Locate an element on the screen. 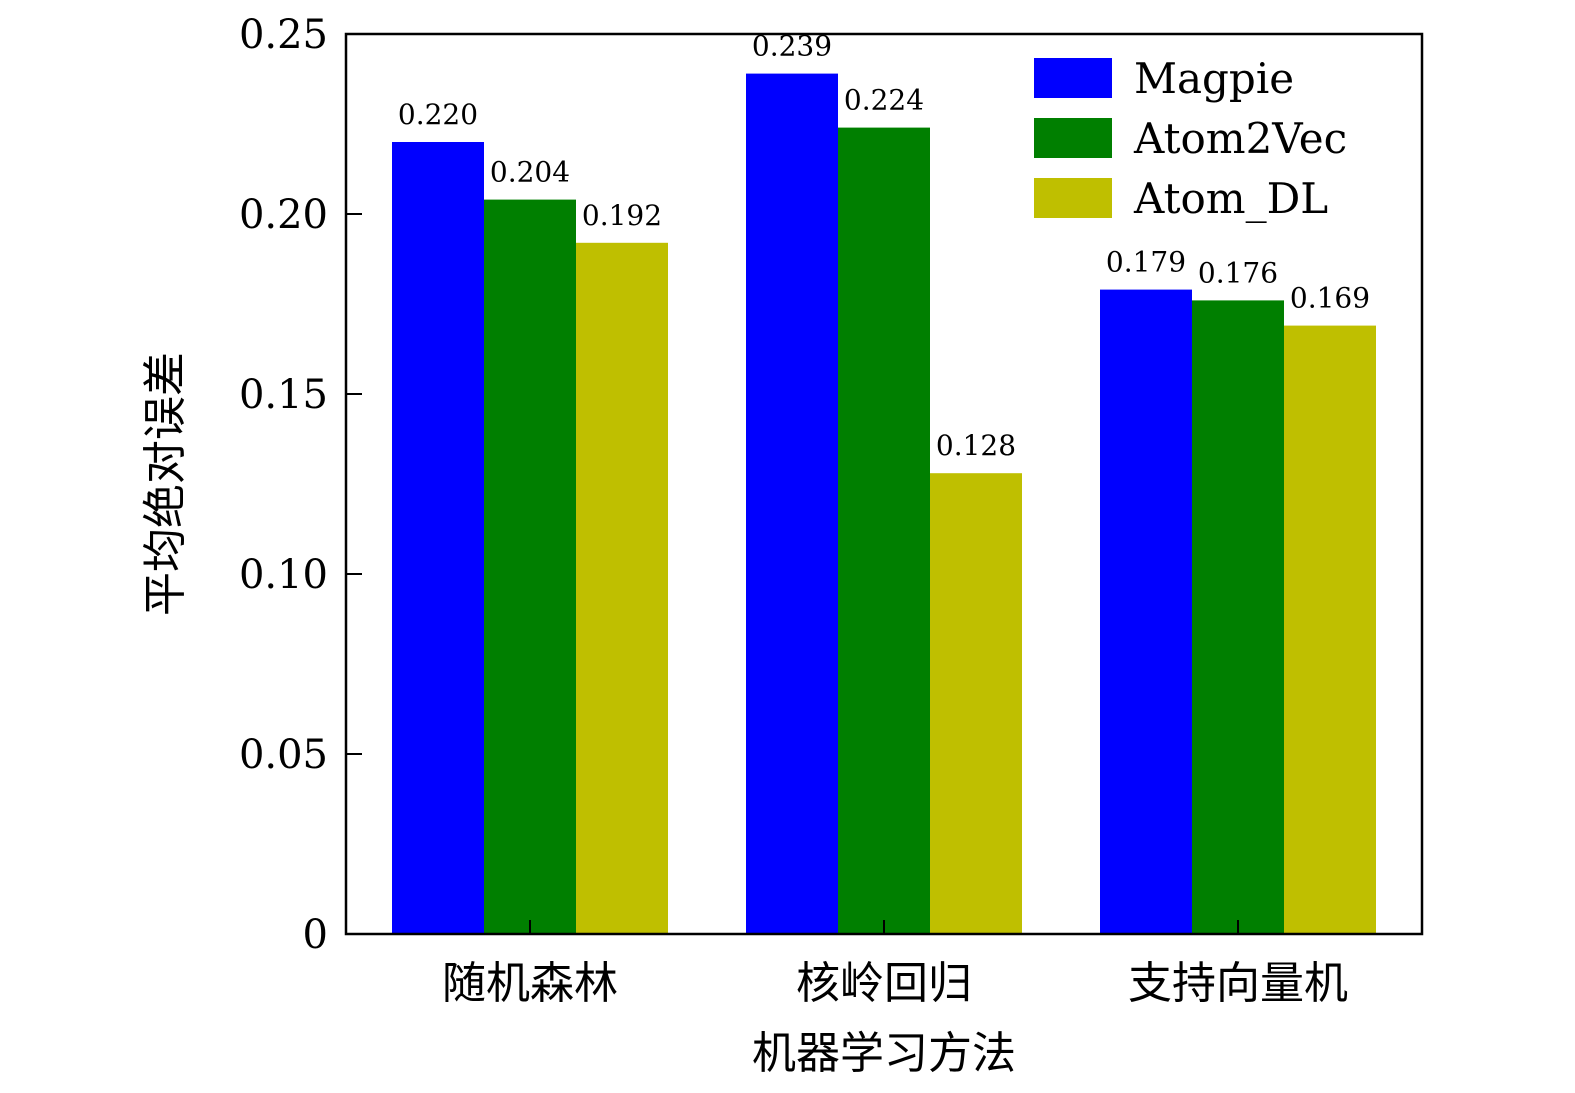 Image resolution: width=1575 pixels, height=1093 pixels. data-label: 0.224 is located at coordinates (884, 100).